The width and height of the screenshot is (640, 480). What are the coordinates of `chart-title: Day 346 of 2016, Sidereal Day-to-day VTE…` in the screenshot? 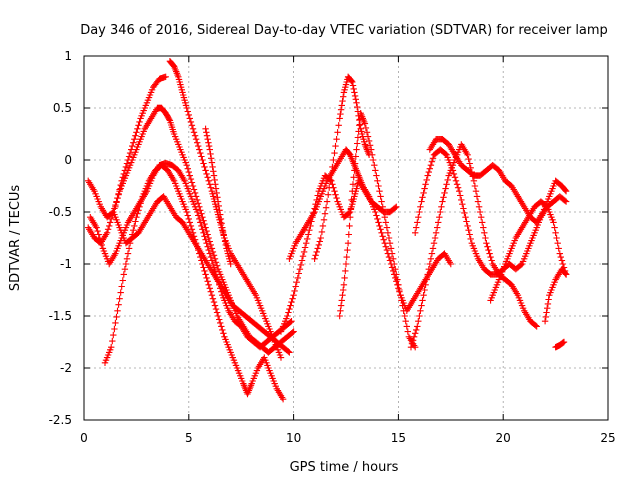 It's located at (344, 30).